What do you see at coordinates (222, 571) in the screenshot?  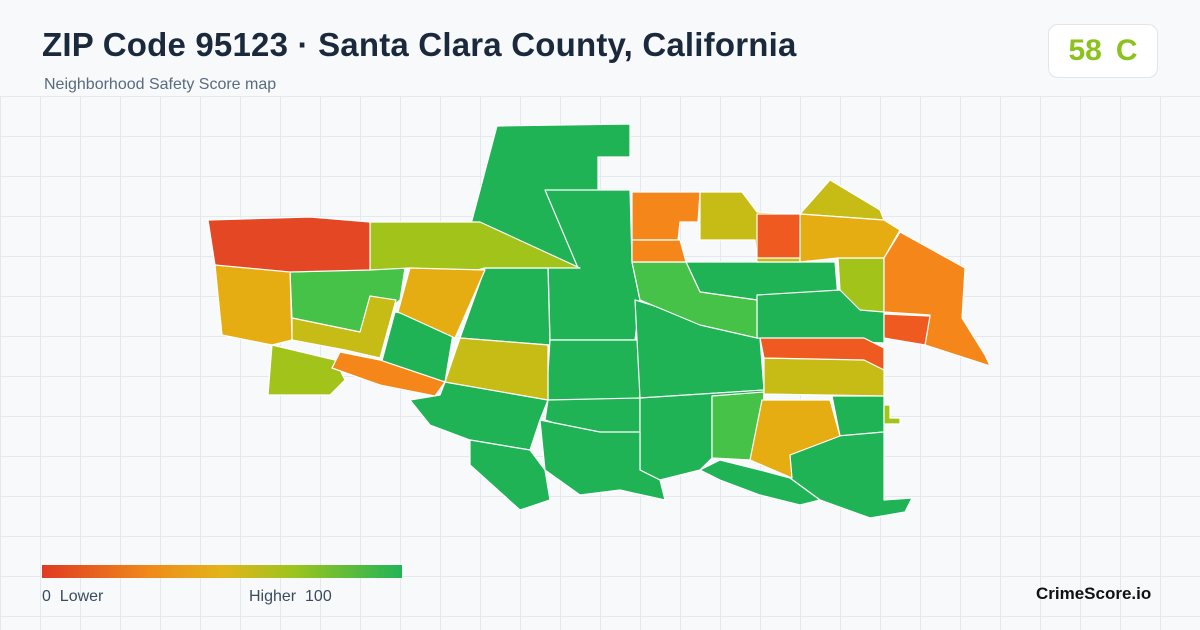 I see `legend-color-scale` at bounding box center [222, 571].